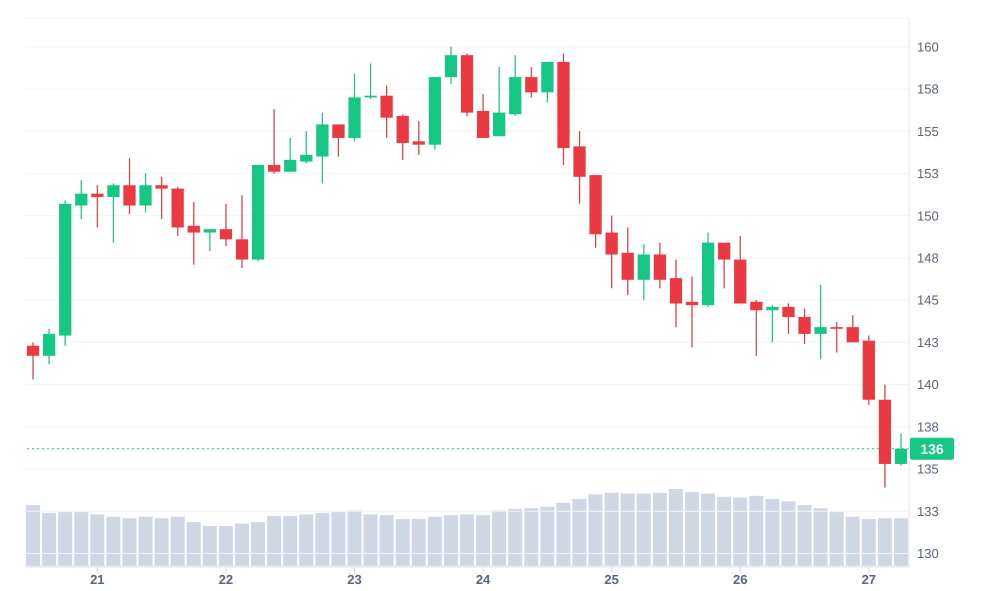 The width and height of the screenshot is (988, 591). What do you see at coordinates (928, 89) in the screenshot?
I see `y-tick-label: 158` at bounding box center [928, 89].